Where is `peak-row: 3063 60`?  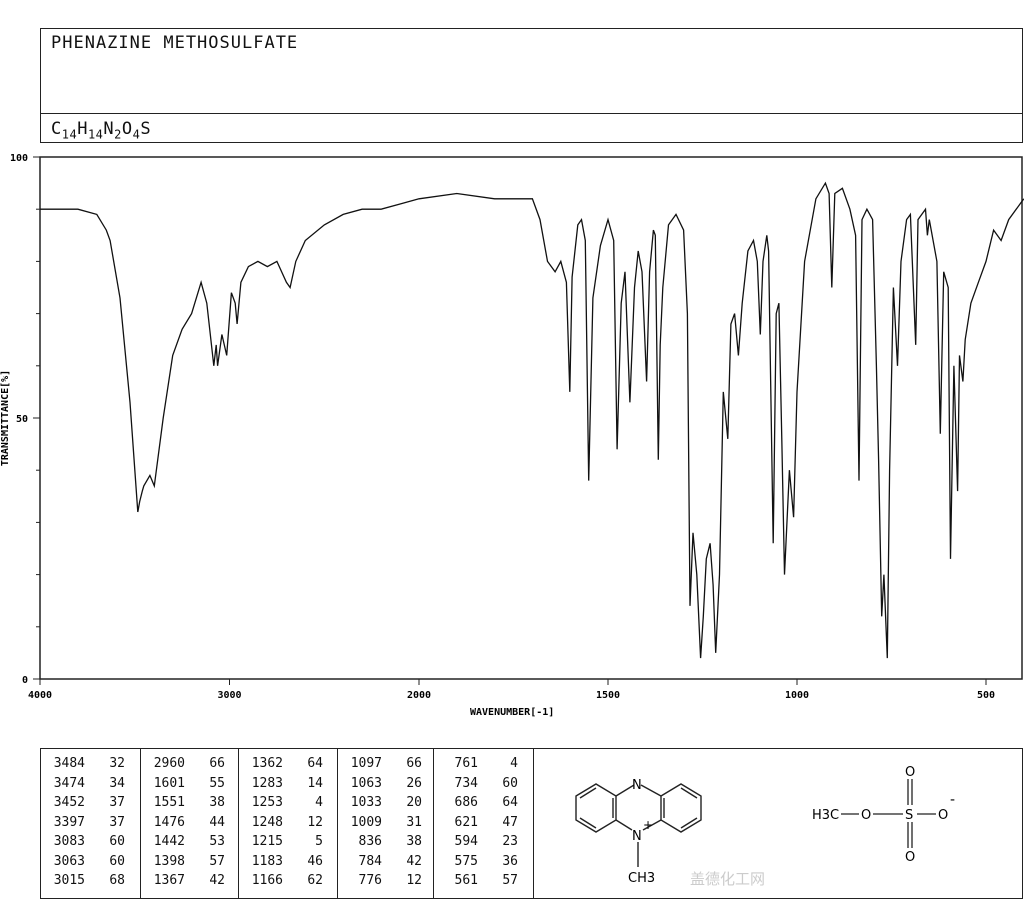 peak-row: 3063 60 is located at coordinates (90, 862).